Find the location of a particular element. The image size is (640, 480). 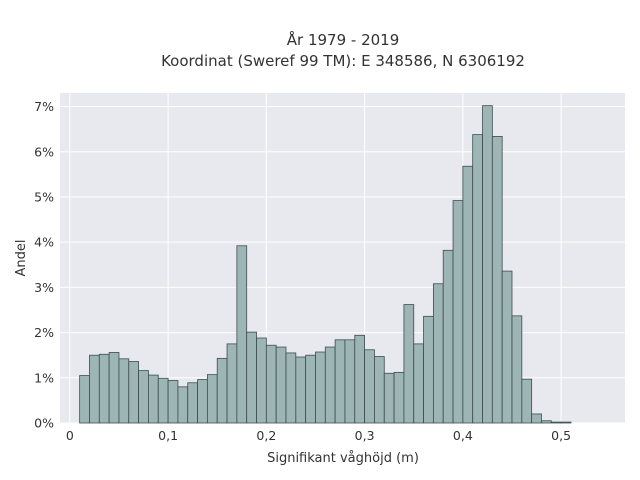

x-tick-label: 0,2 is located at coordinates (266, 435).